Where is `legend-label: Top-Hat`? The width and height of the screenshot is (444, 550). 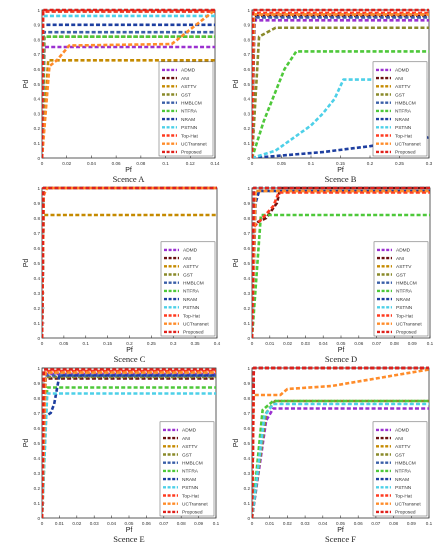
legend-label: Top-Hat is located at coordinates (404, 316).